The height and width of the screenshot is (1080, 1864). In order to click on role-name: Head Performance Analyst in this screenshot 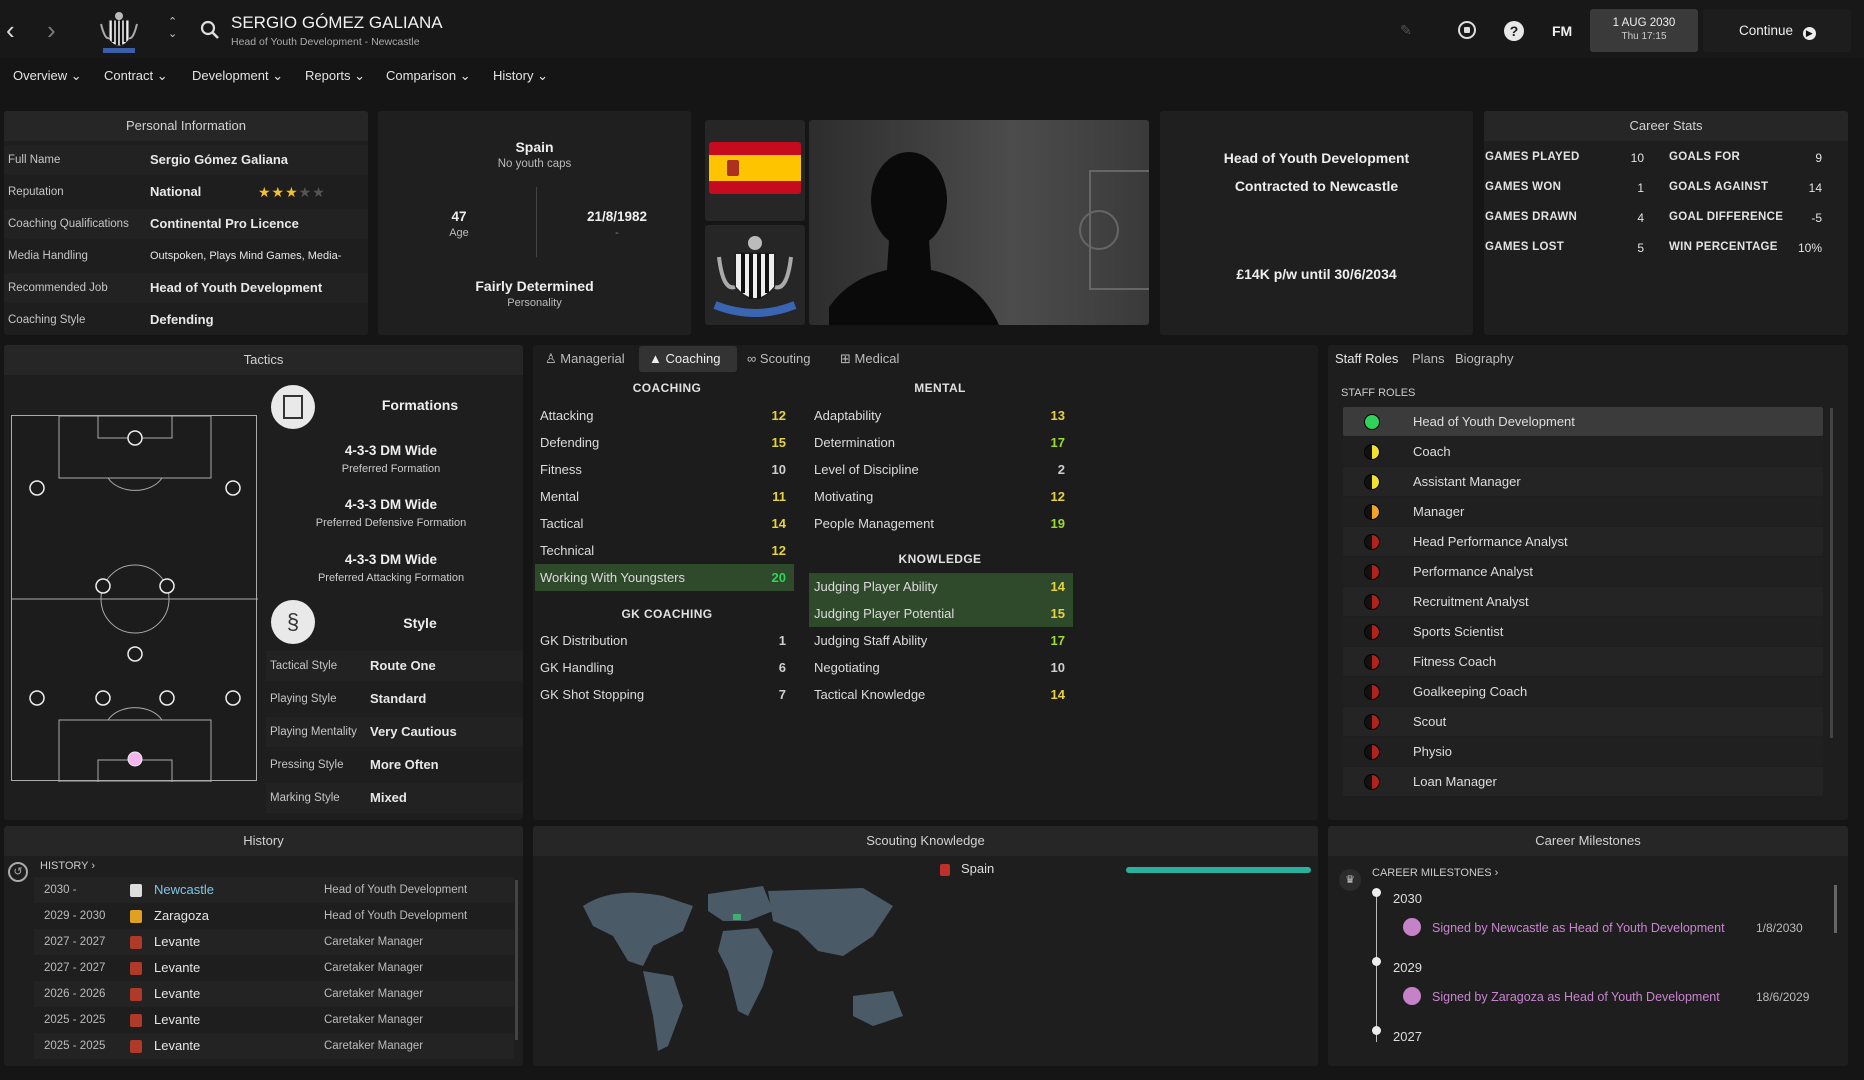, I will do `click(1490, 541)`.